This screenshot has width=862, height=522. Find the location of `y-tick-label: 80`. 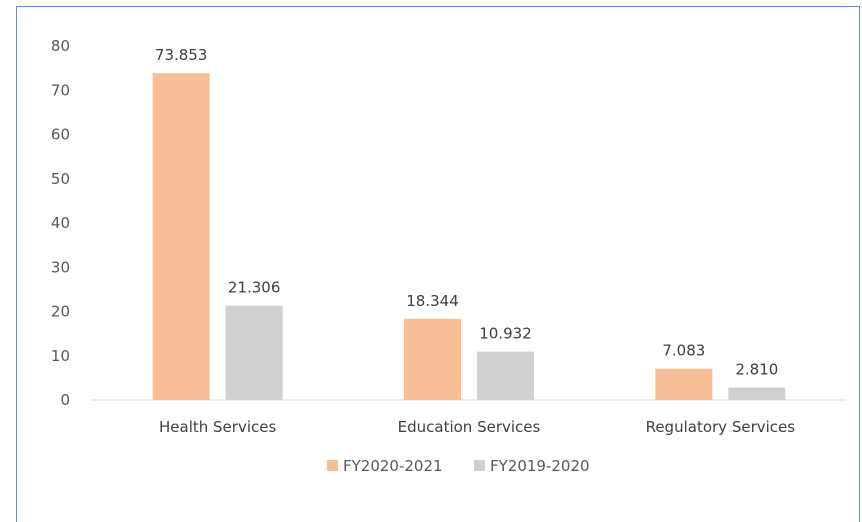

y-tick-label: 80 is located at coordinates (60, 46).